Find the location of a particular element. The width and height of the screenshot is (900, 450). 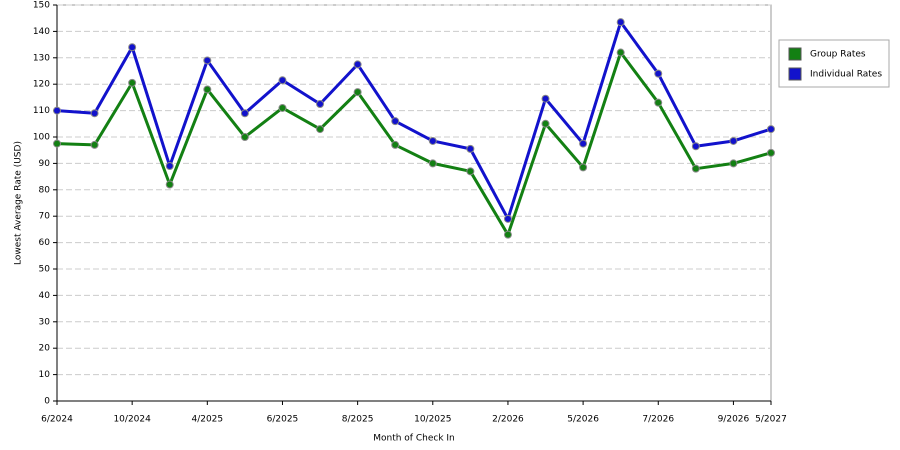

x-tick-label: 4/2025 is located at coordinates (207, 420).